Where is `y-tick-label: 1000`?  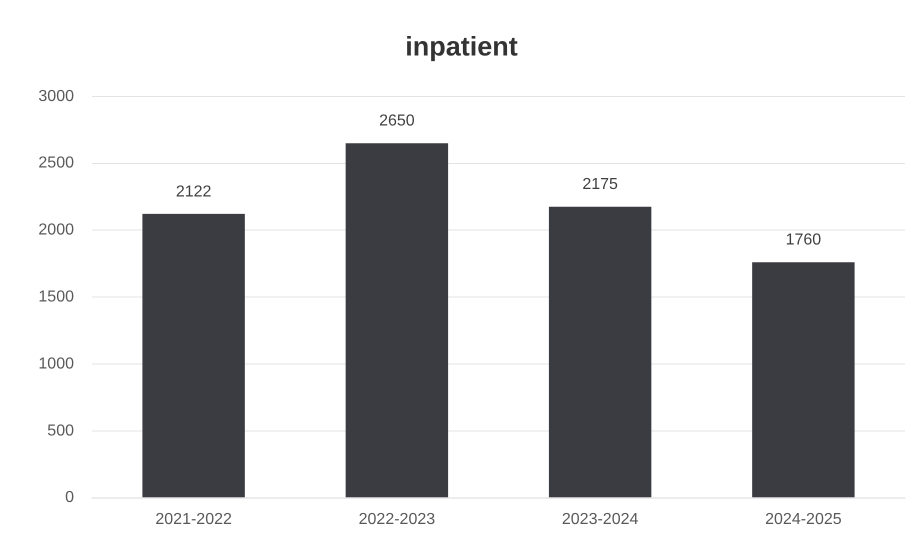 y-tick-label: 1000 is located at coordinates (56, 363).